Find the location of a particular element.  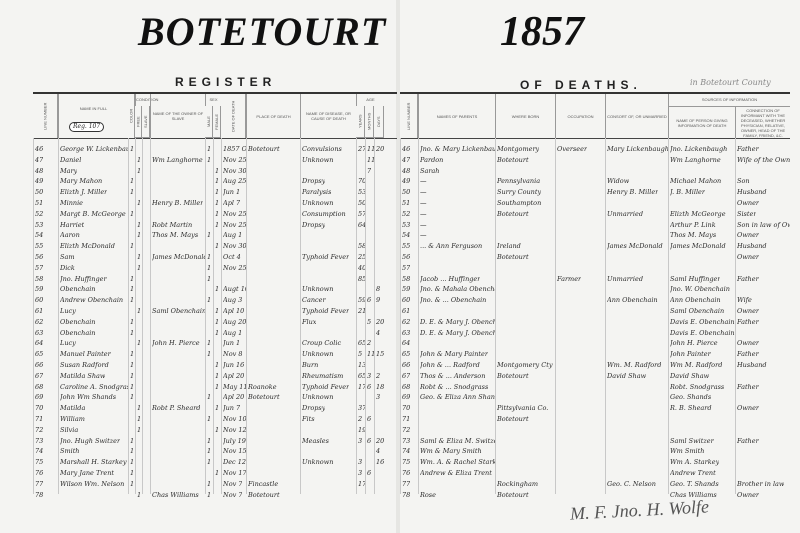

table-cell: 46 is located at coordinates (406, 149).